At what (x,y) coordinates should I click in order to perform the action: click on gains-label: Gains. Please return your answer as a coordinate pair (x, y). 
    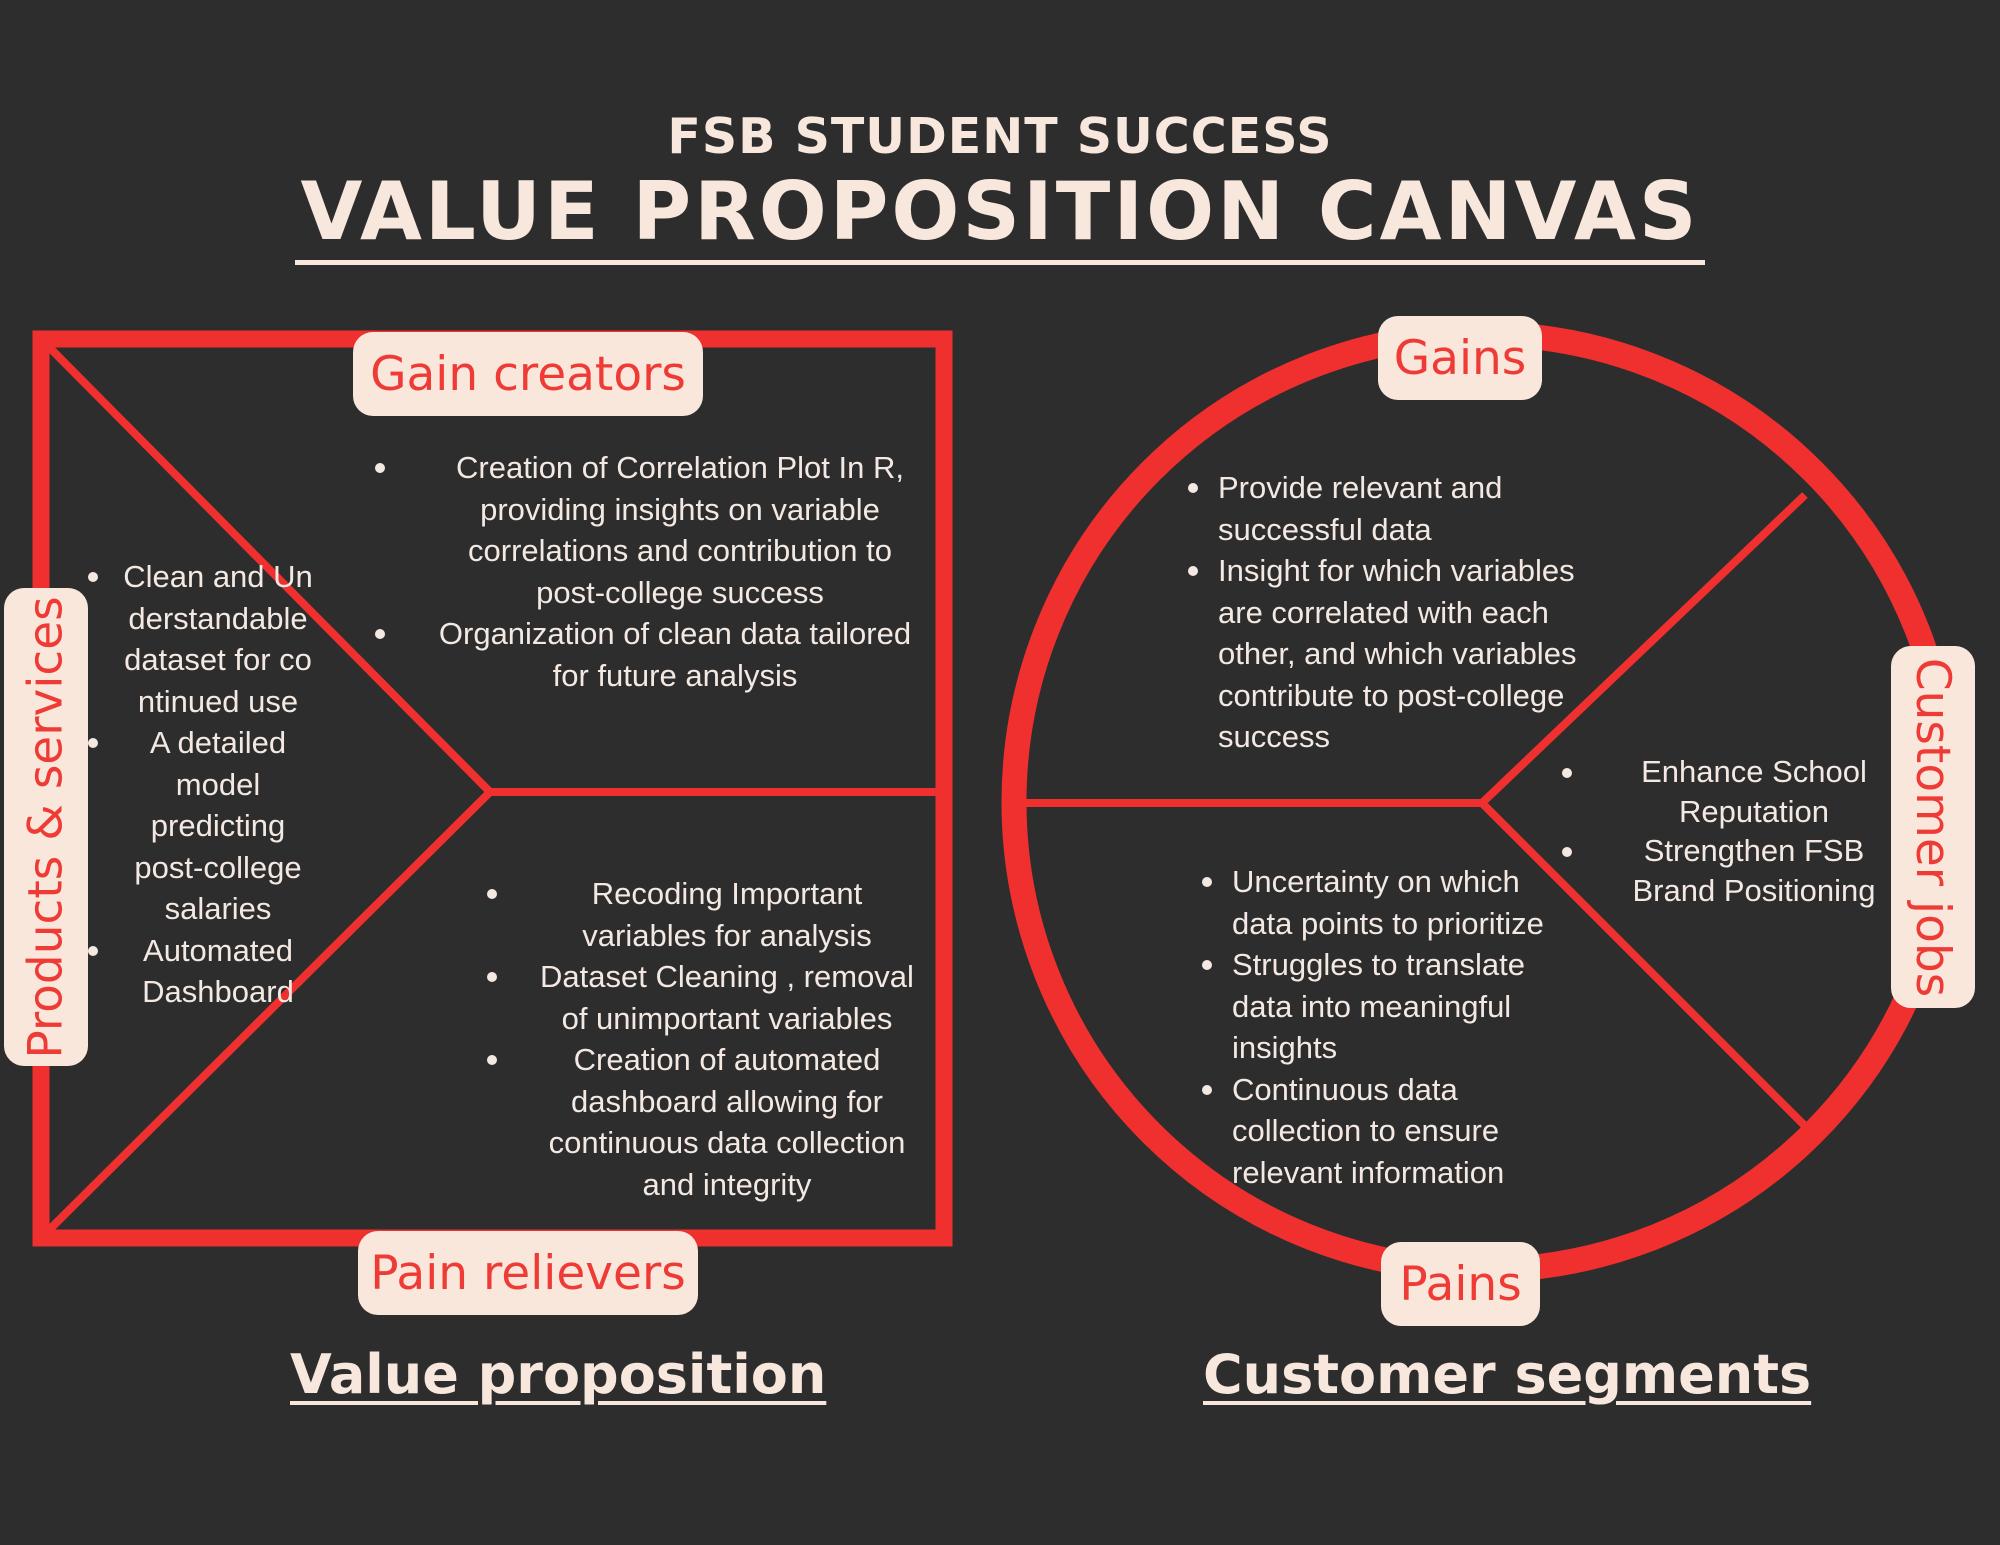
    Looking at the image, I should click on (1460, 358).